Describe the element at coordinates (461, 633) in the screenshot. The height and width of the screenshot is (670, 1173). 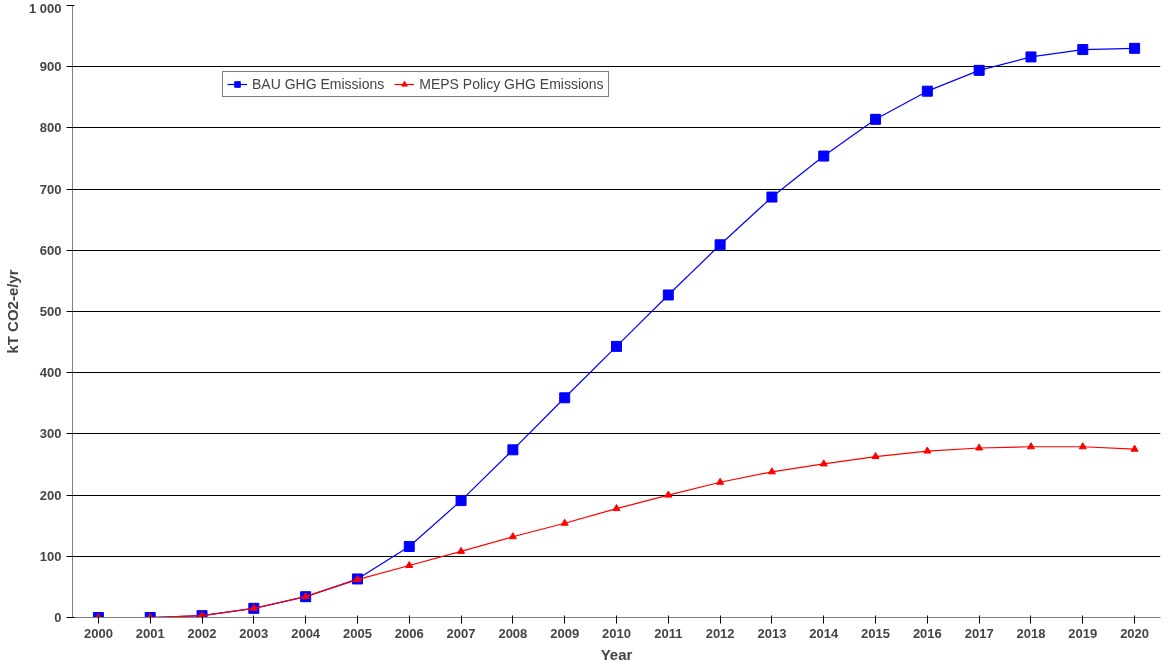
I see `x-tick-label: 2007` at that location.